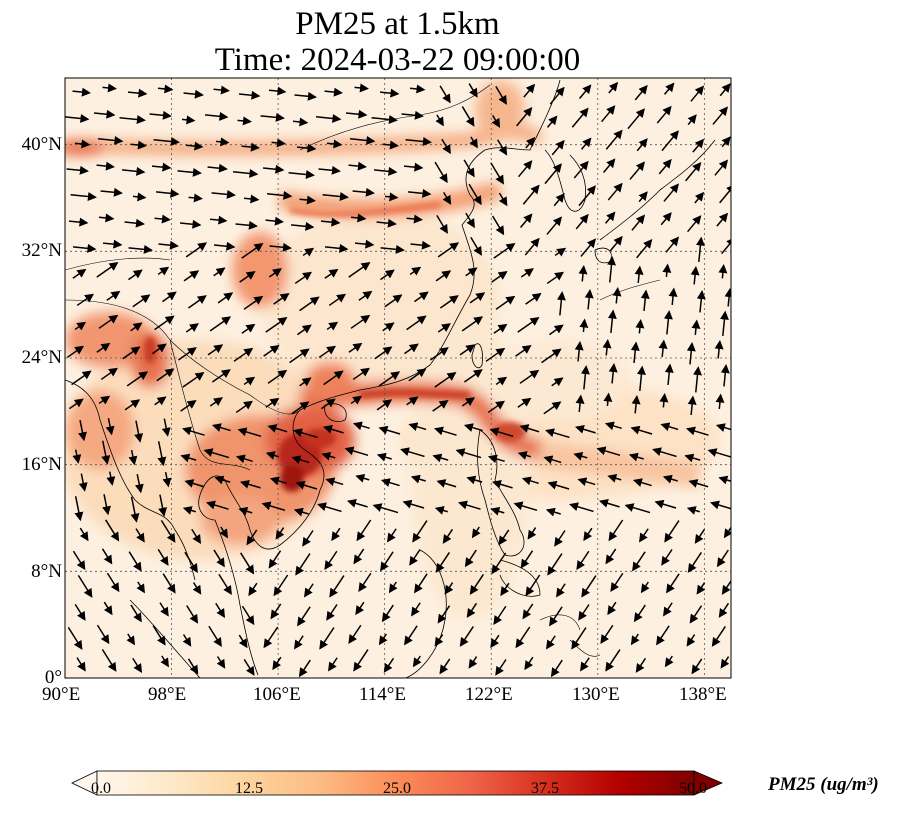 The height and width of the screenshot is (836, 905). What do you see at coordinates (397, 60) in the screenshot?
I see `map-timestamp: Time: 2024-03-22 09:00:00` at bounding box center [397, 60].